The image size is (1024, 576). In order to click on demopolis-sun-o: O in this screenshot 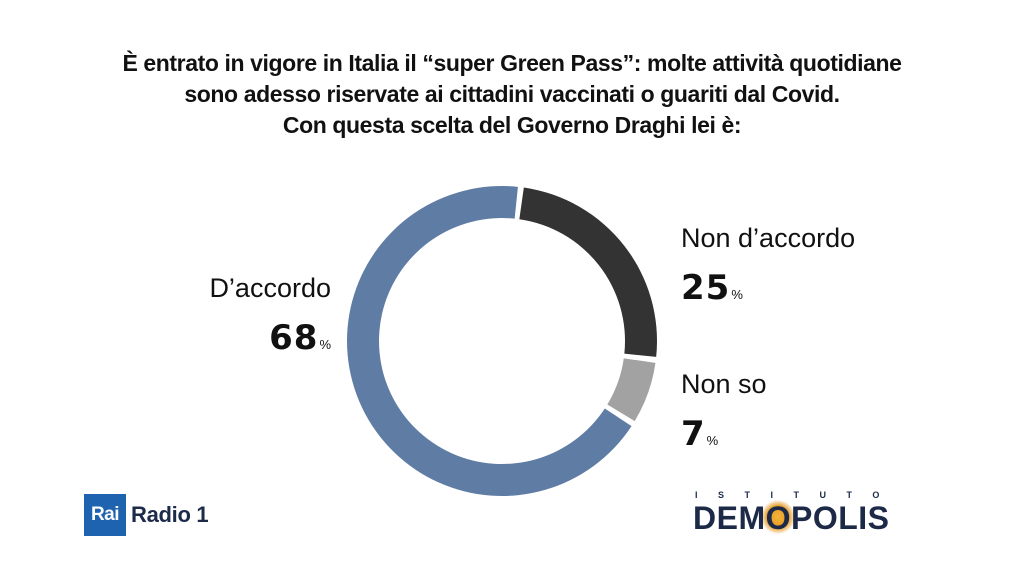, I will do `click(778, 518)`.